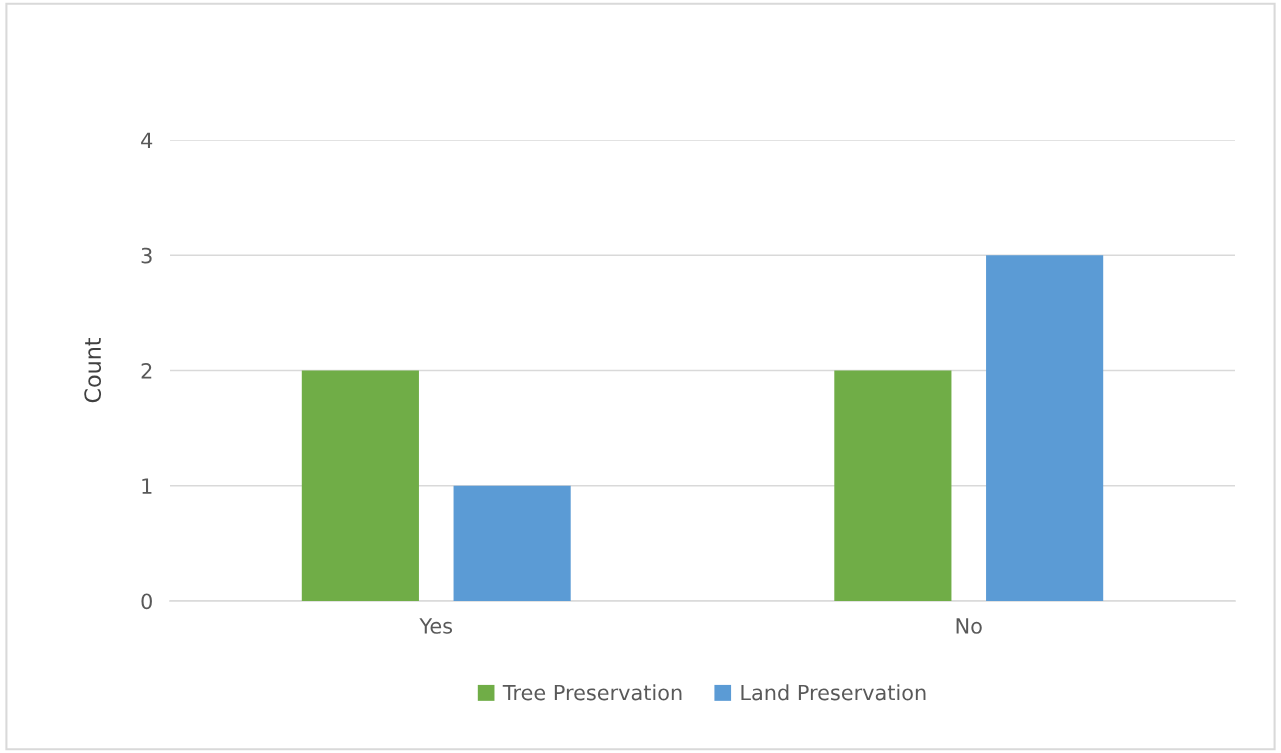 The image size is (1281, 753). Describe the element at coordinates (969, 626) in the screenshot. I see `x-tick-label: No` at that location.